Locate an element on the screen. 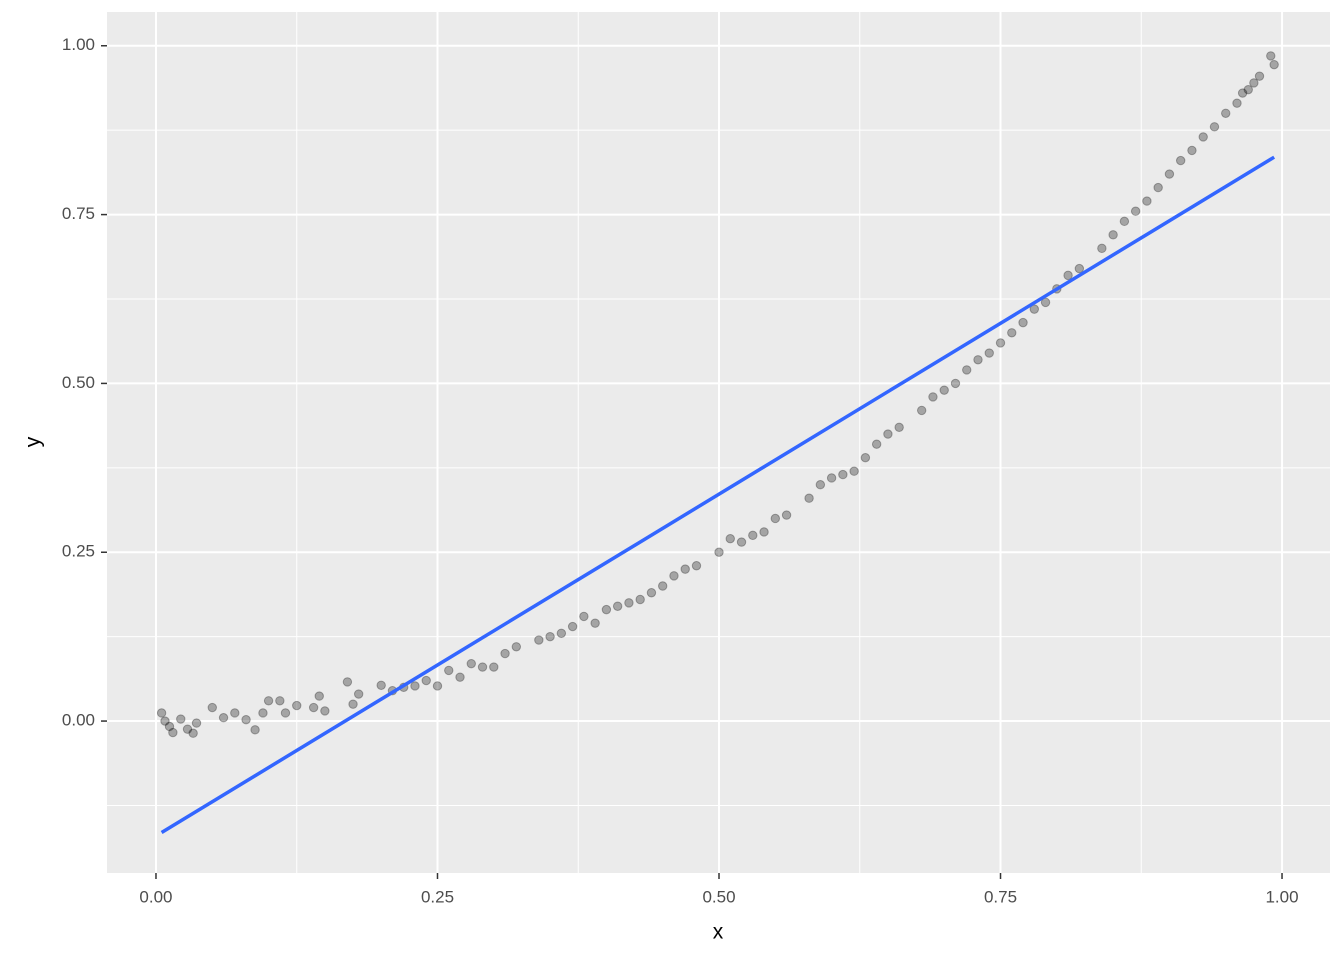 The image size is (1344, 960). y-tick-label: 0.75 is located at coordinates (78, 213).